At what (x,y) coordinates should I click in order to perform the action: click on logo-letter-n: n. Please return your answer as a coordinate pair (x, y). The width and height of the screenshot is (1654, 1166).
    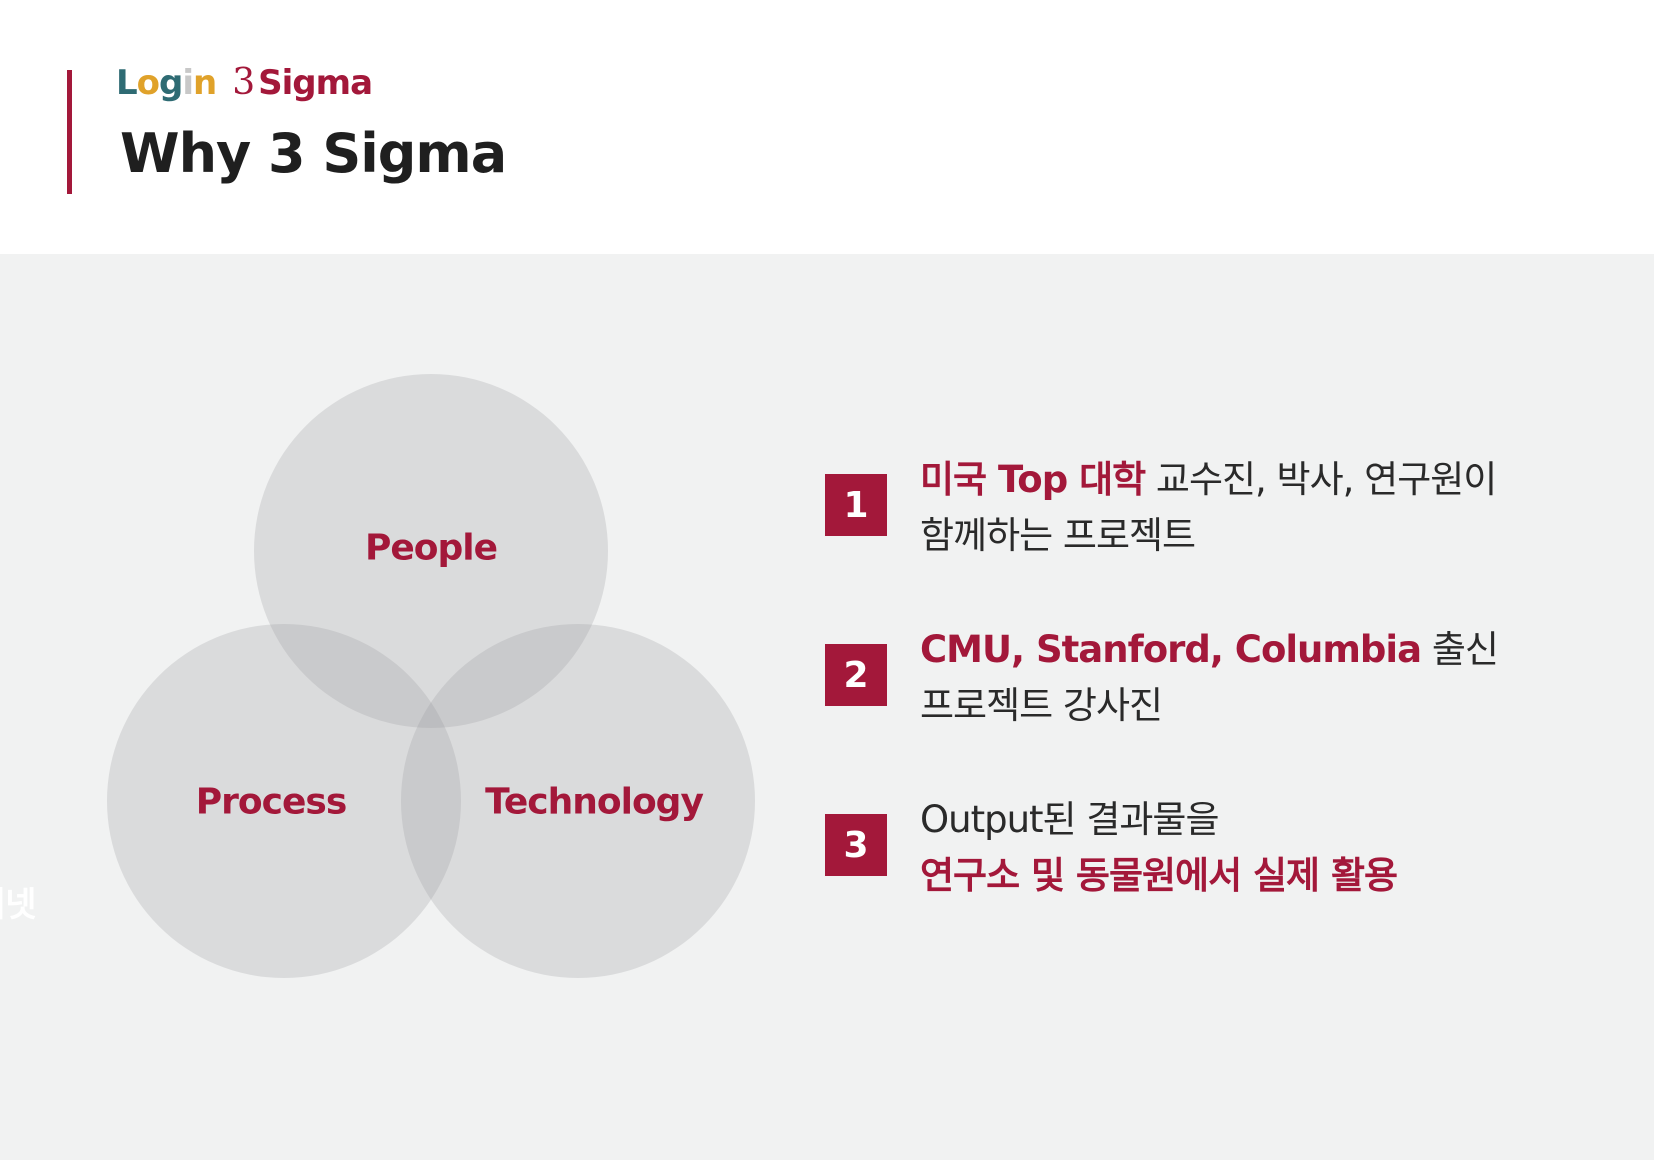
    Looking at the image, I should click on (205, 83).